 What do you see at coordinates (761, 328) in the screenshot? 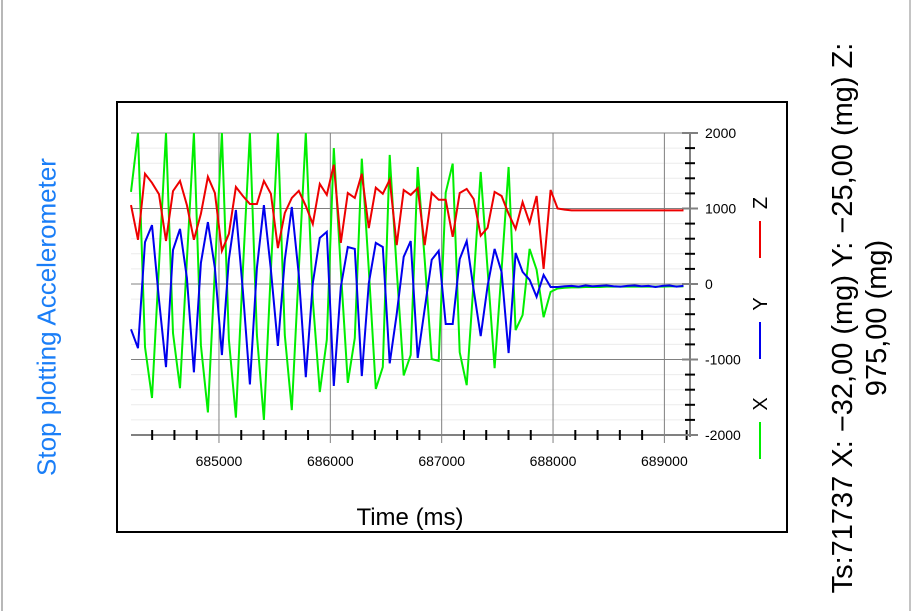
I see `legend: Z Y X` at bounding box center [761, 328].